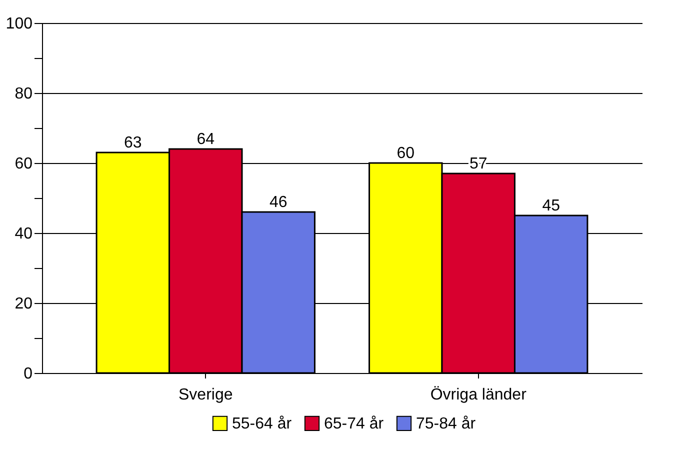 This screenshot has height=470, width=690. What do you see at coordinates (262, 423) in the screenshot?
I see `legend-label: 55-64 år` at bounding box center [262, 423].